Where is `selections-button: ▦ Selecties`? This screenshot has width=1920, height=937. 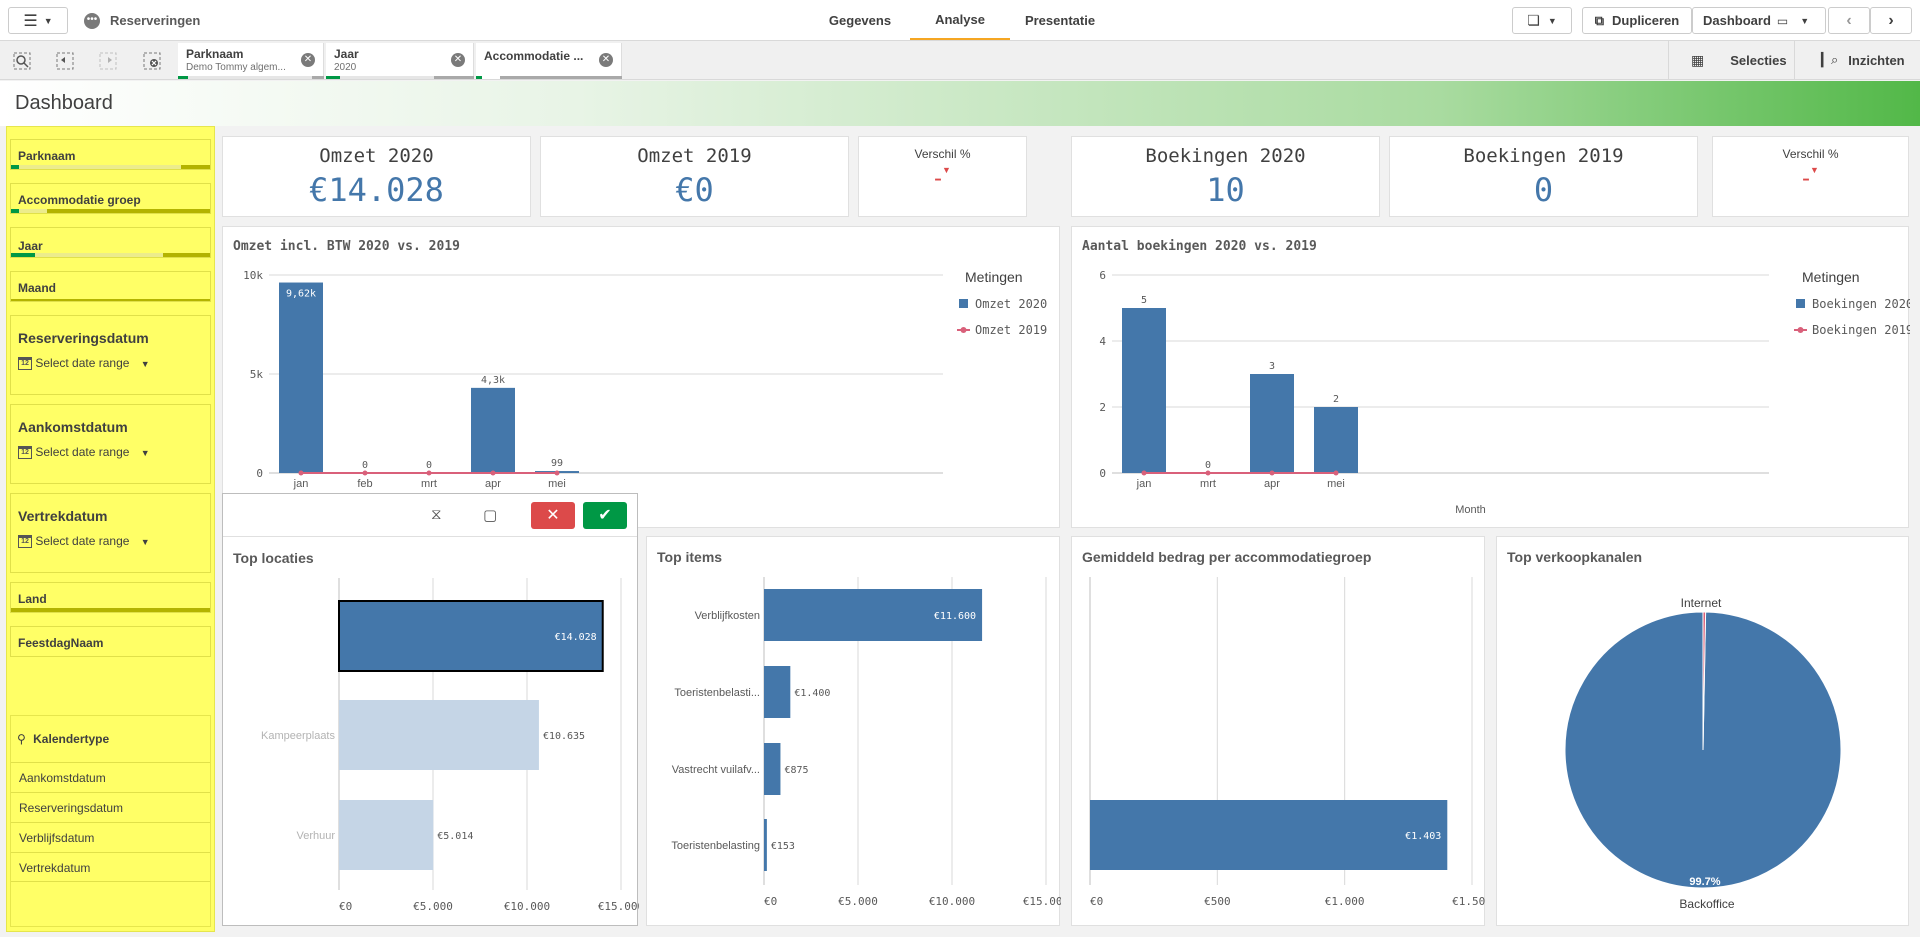
selections-button: ▦ Selecties is located at coordinates (1731, 60).